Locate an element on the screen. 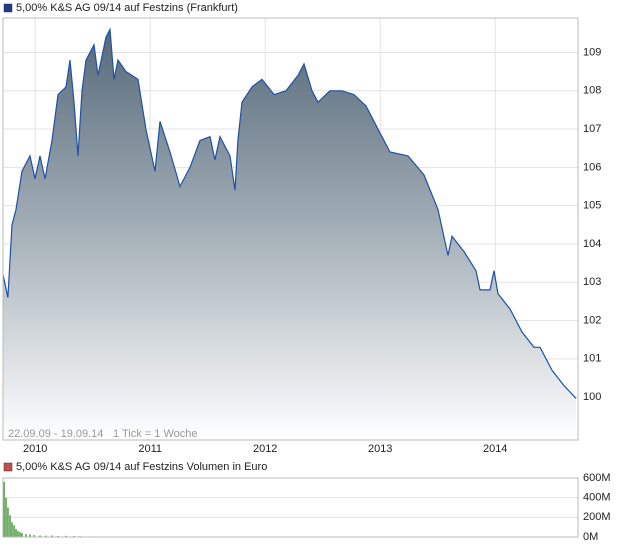 The image size is (620, 546). y-tick-label: 600M is located at coordinates (597, 478).